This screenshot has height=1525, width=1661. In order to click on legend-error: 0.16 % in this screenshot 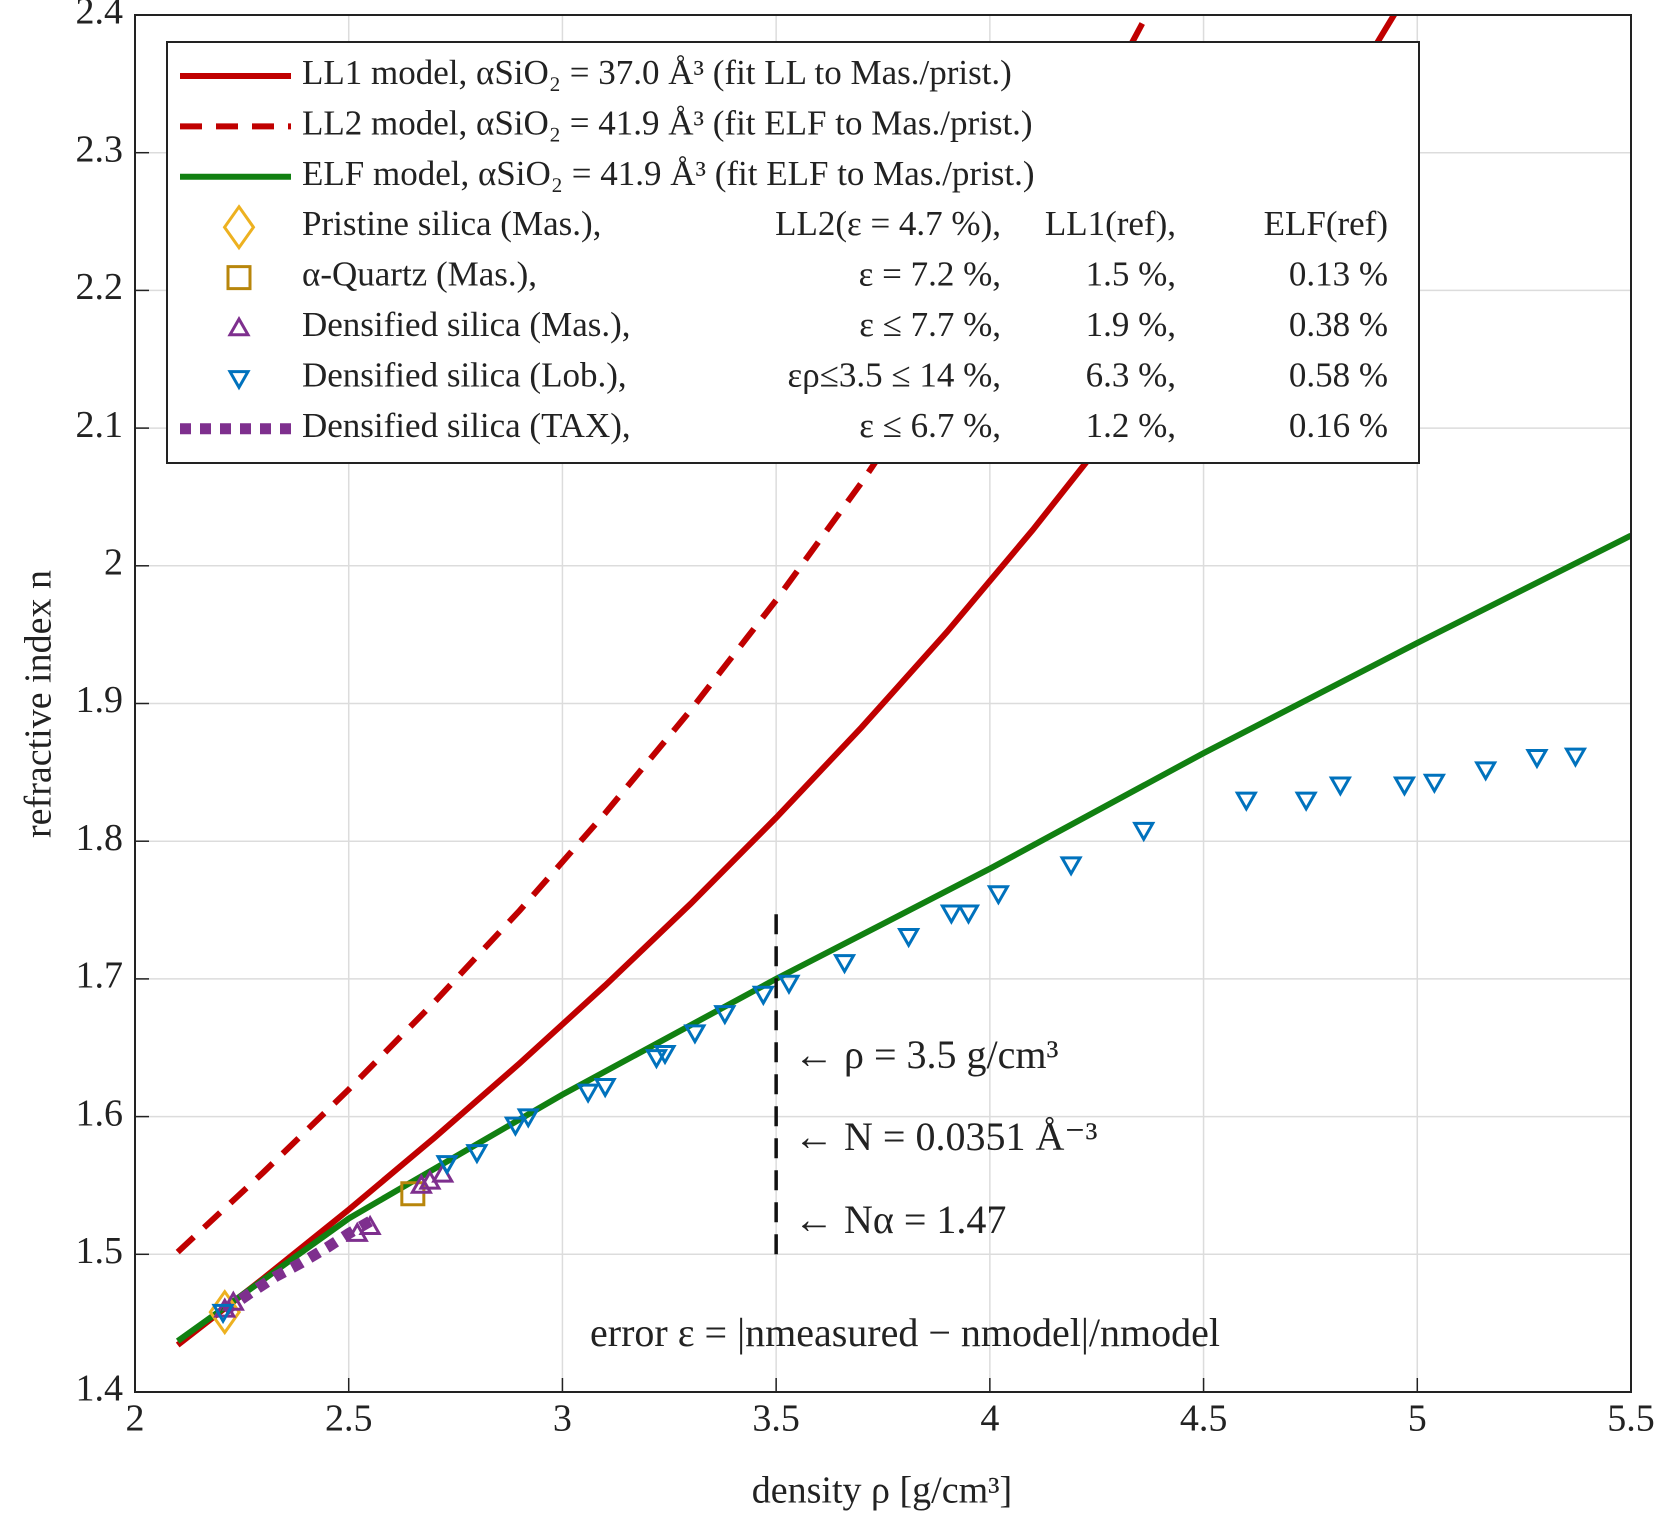, I will do `click(1338, 425)`.